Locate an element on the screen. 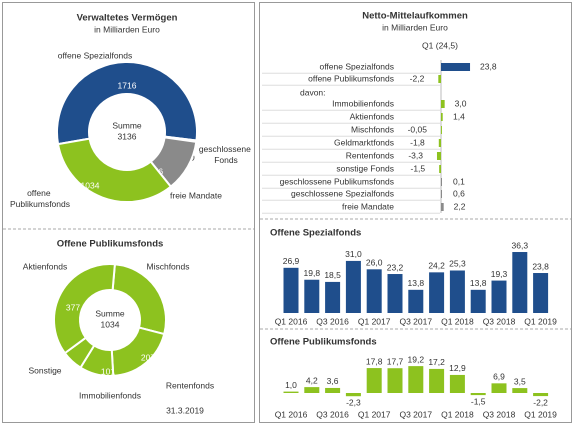 The width and height of the screenshot is (575, 426). value-label: -2,3 is located at coordinates (353, 402).